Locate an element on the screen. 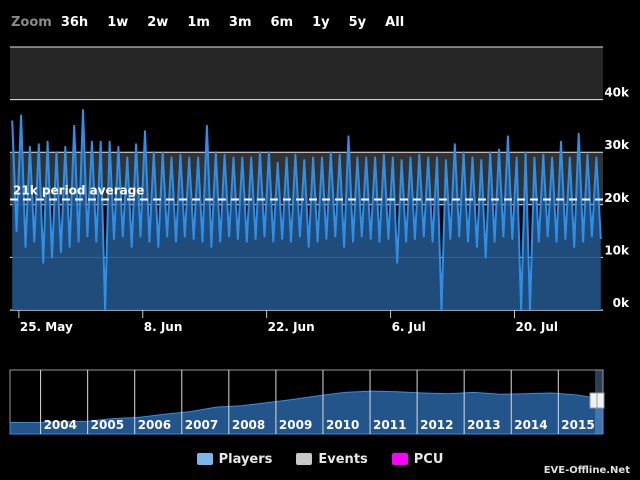  legend-item-events: Events is located at coordinates (332, 459).